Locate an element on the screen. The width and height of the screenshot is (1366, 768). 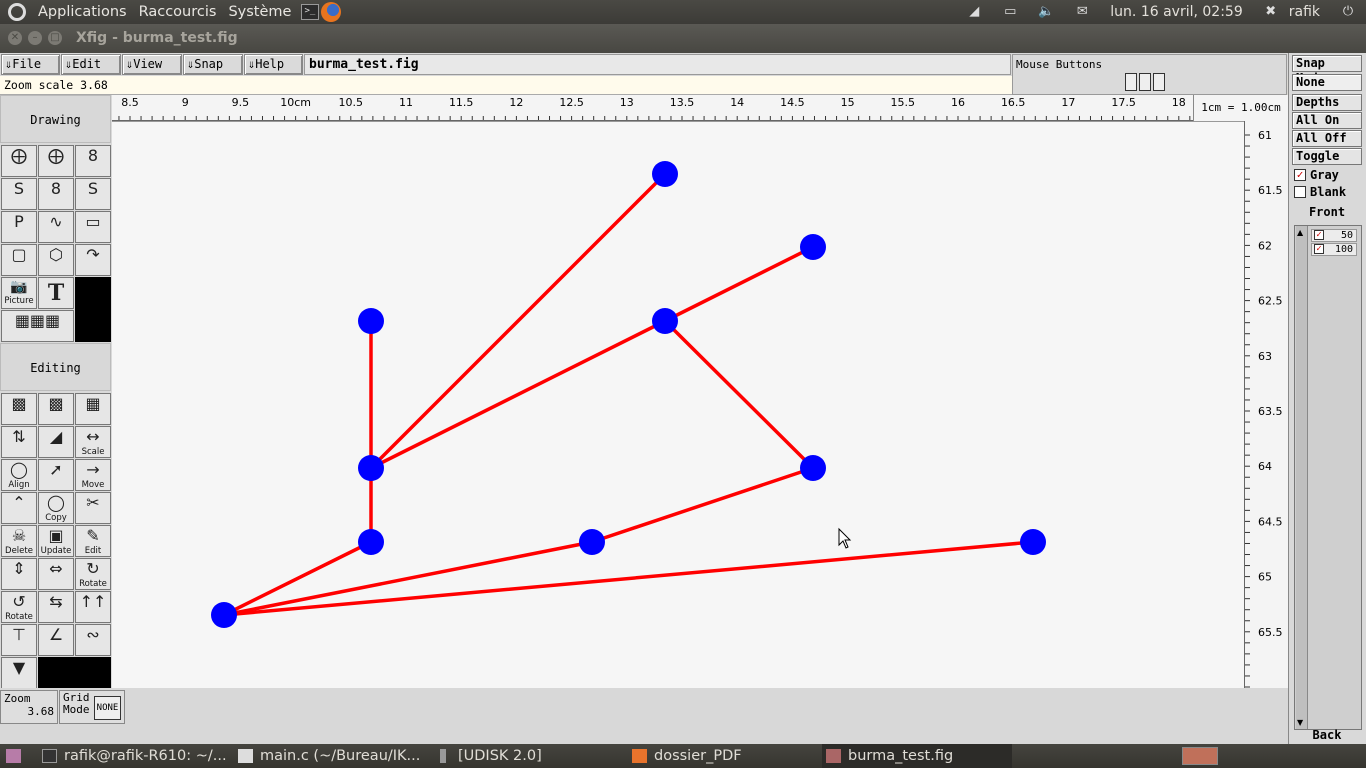
menu-raccourcis: Raccourcis is located at coordinates (177, 12).